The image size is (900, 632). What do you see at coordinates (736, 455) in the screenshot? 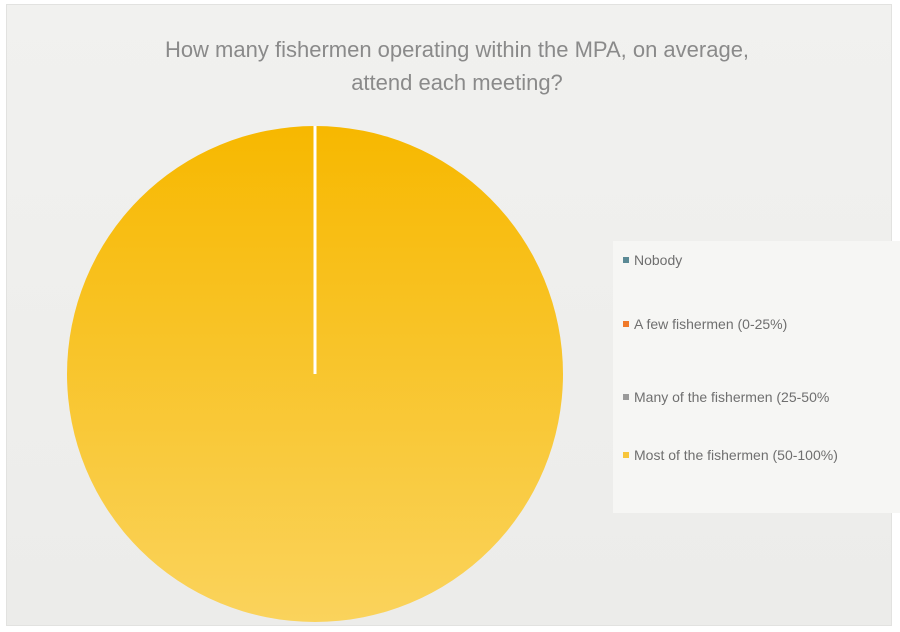
I see `legend-label-most: Most of the fishermen (50-100%)` at bounding box center [736, 455].